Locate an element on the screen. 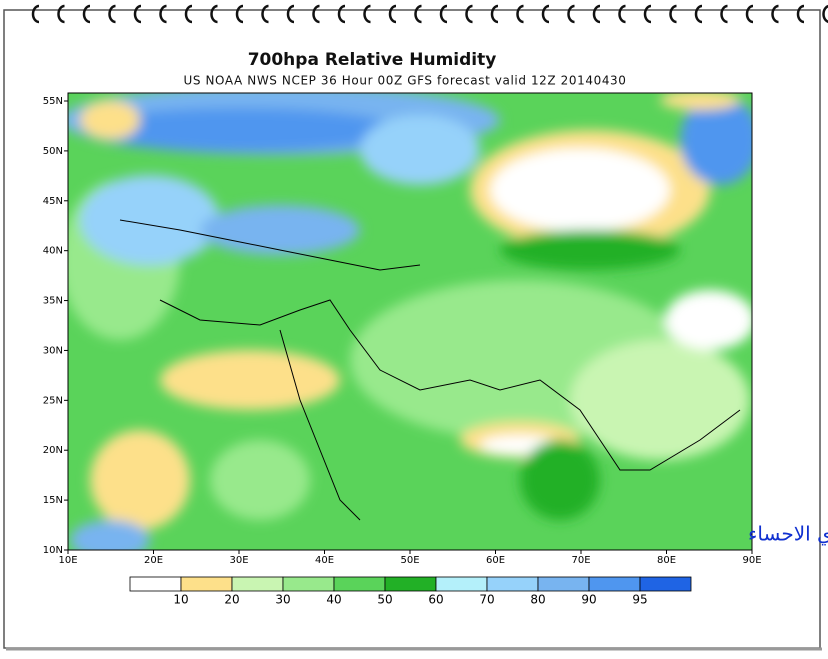 The width and height of the screenshot is (828, 659). legend-label: 10 is located at coordinates (180, 600).